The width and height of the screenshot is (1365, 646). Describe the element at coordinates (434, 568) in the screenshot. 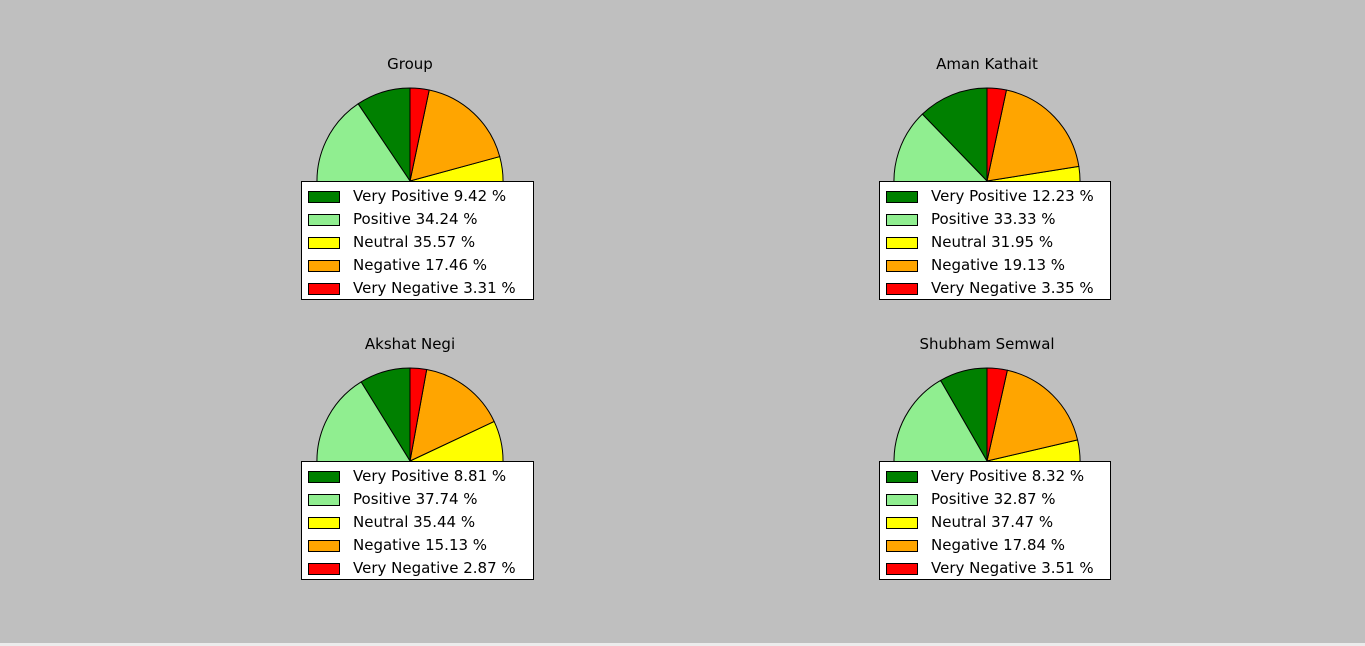

I see `legend-label: Very Negative 2.87 %` at that location.